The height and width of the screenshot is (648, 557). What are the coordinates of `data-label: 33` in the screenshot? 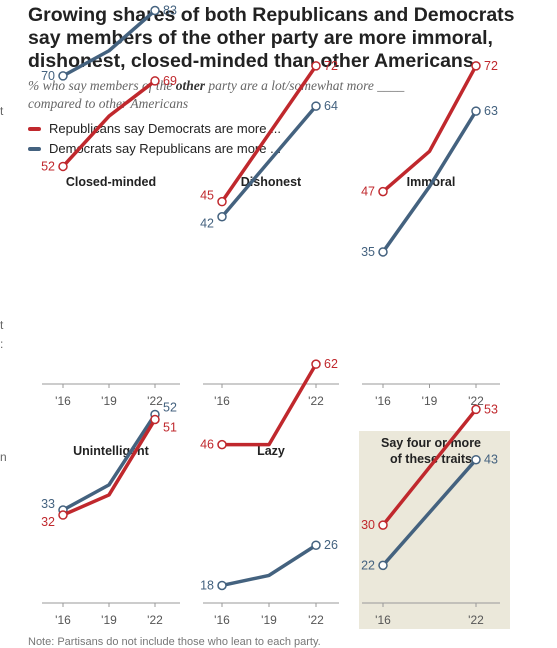 It's located at (48, 504).